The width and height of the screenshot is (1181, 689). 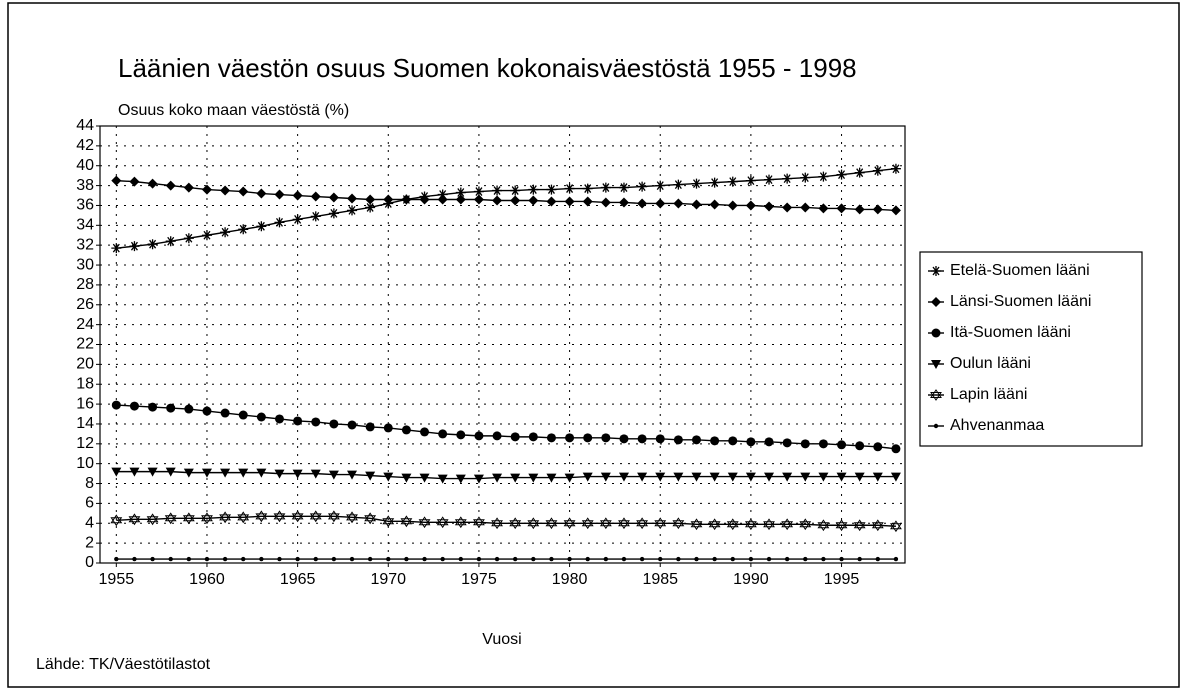 What do you see at coordinates (1031, 349) in the screenshot?
I see `legend-box` at bounding box center [1031, 349].